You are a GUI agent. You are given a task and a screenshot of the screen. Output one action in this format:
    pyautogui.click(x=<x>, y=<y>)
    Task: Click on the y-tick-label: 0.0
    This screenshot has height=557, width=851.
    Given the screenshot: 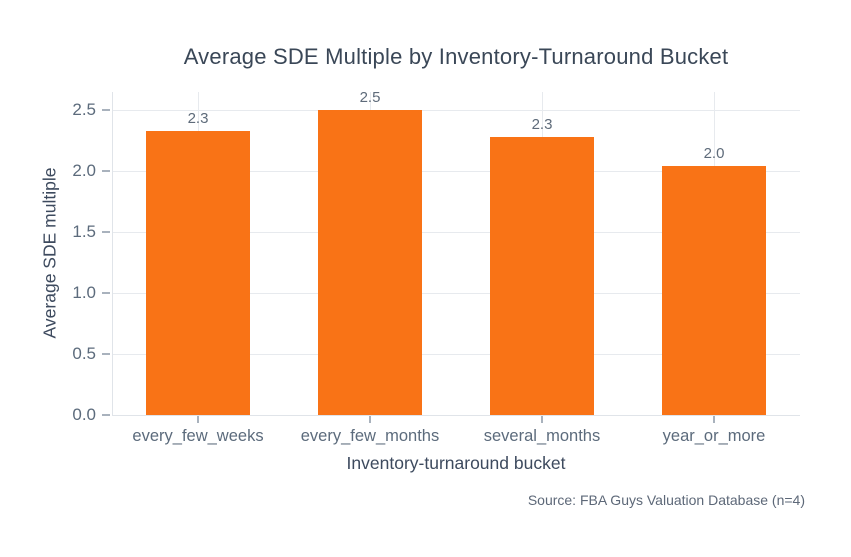 What is the action you would take?
    pyautogui.click(x=84, y=414)
    